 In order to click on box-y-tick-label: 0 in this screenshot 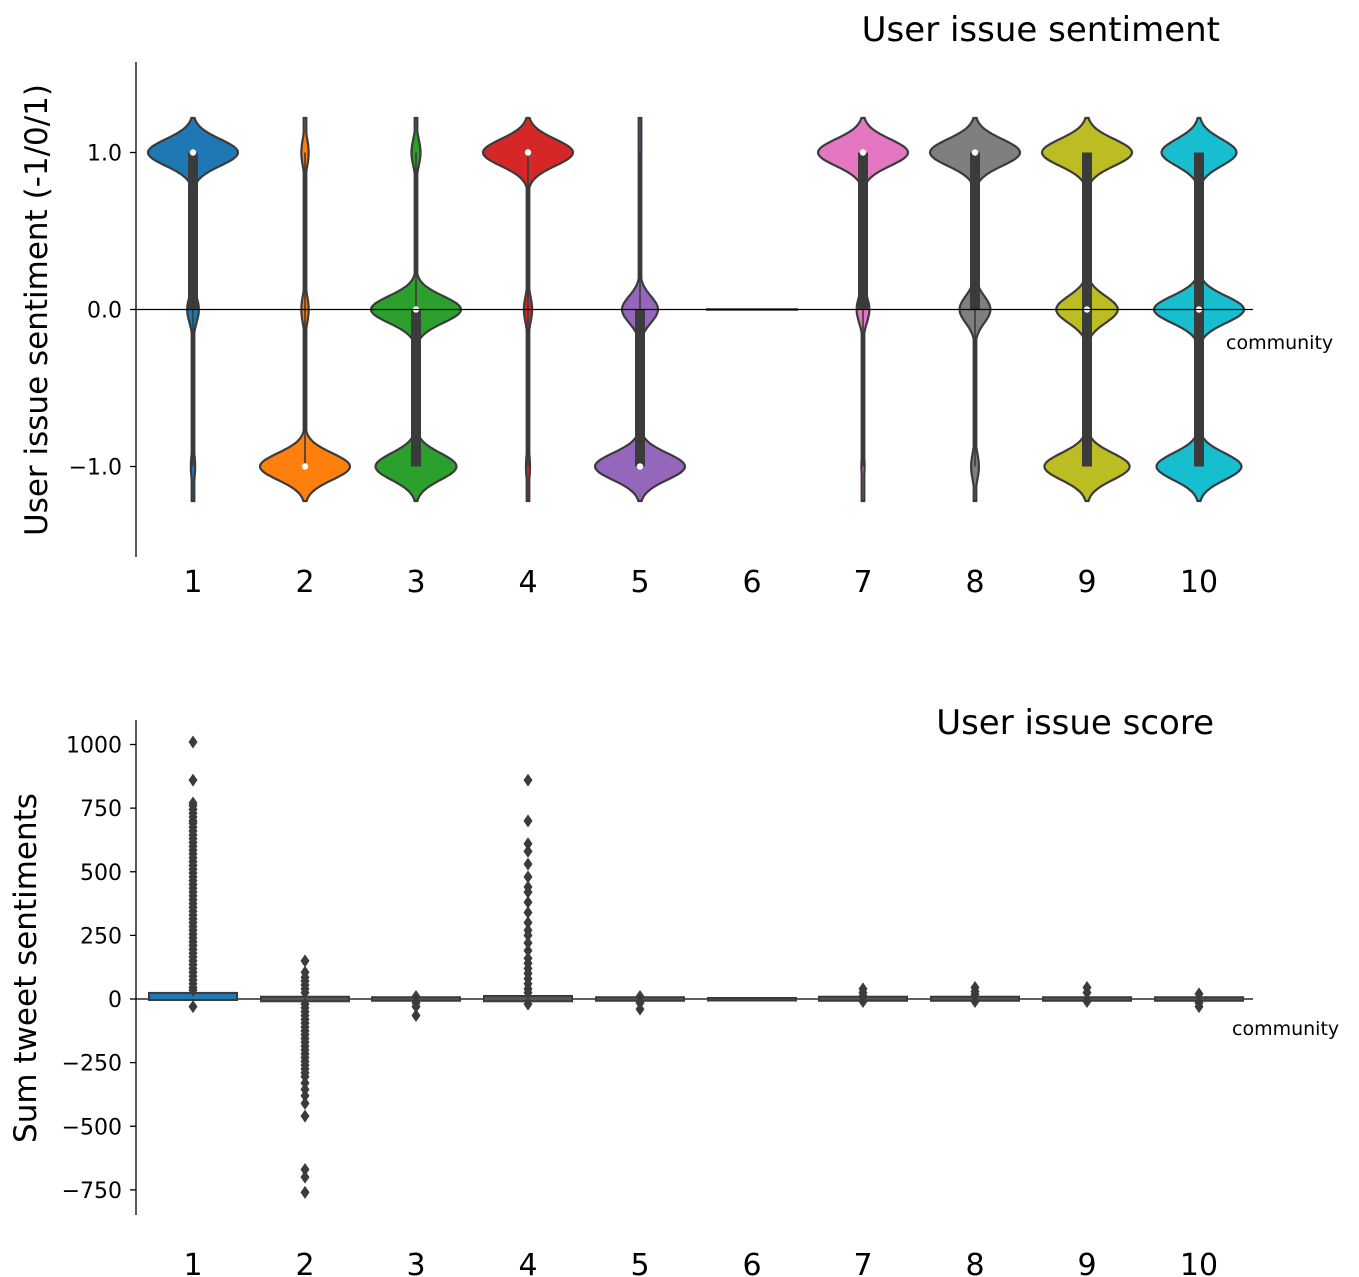, I will do `click(115, 1000)`.